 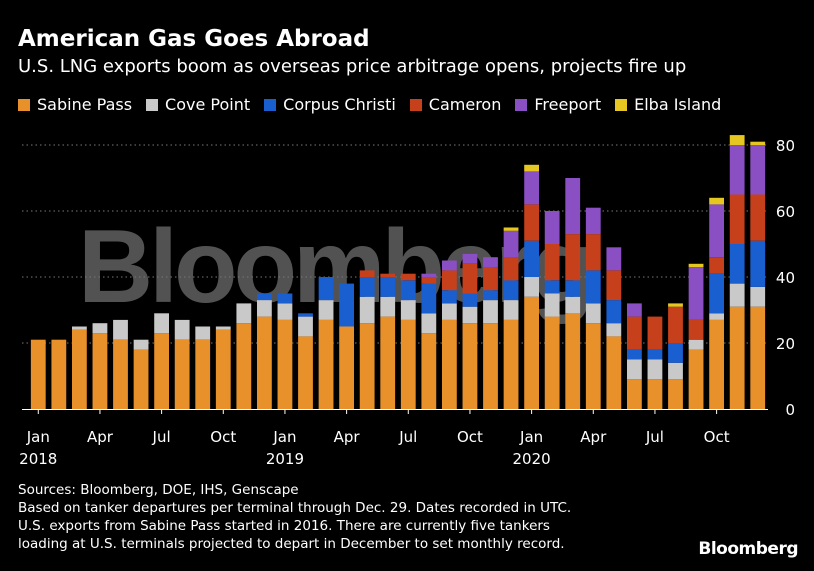 I want to click on y-tick-label: 80, so click(x=785, y=146).